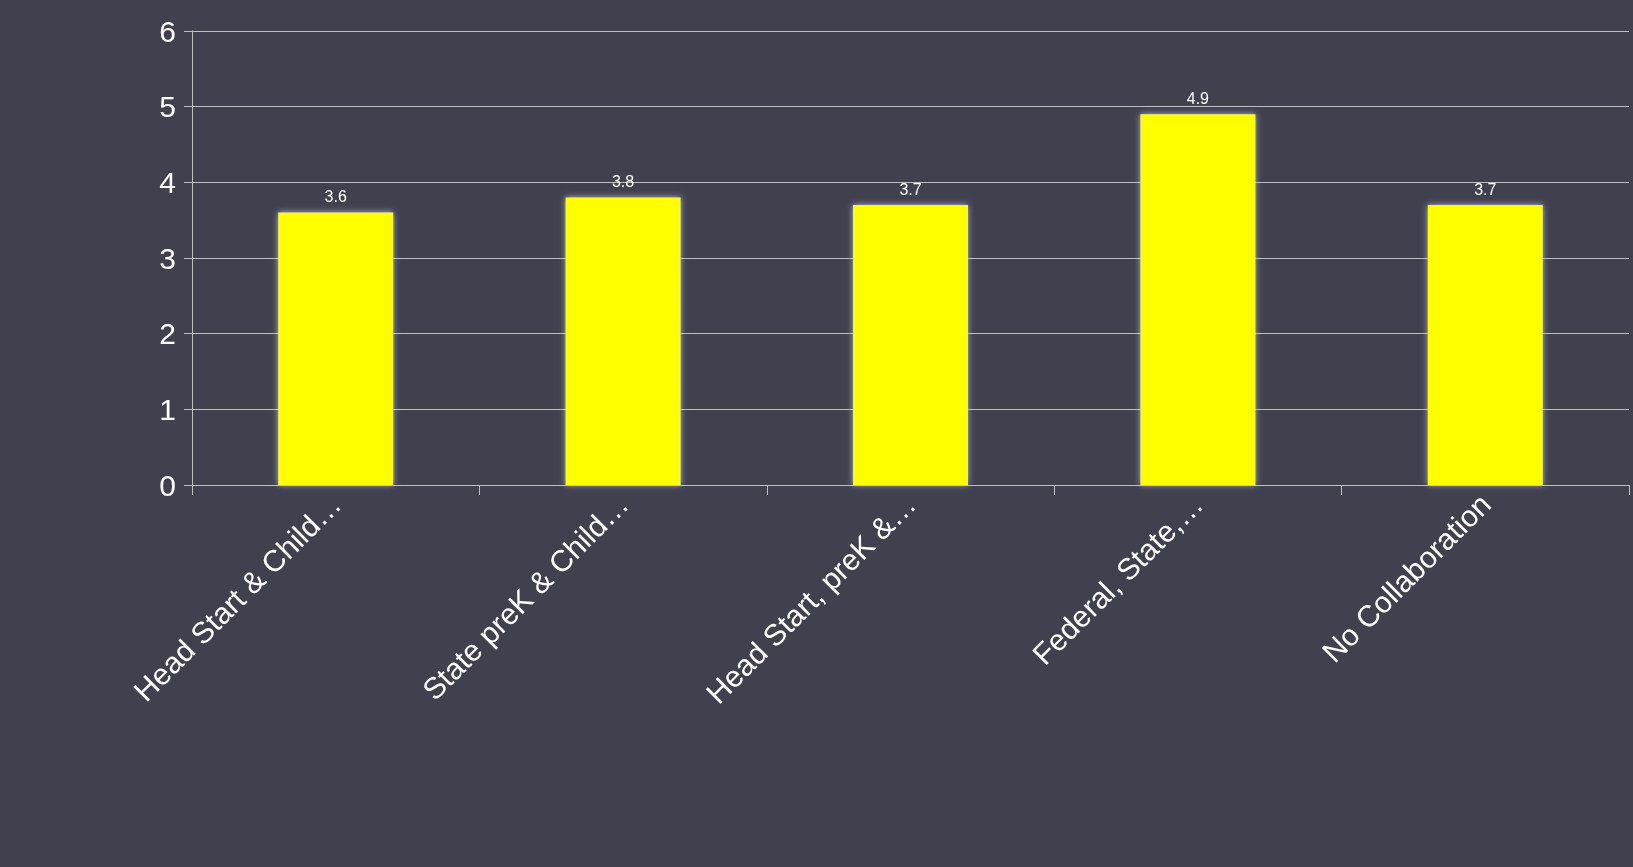  Describe the element at coordinates (335, 197) in the screenshot. I see `data-label: 3.6` at that location.